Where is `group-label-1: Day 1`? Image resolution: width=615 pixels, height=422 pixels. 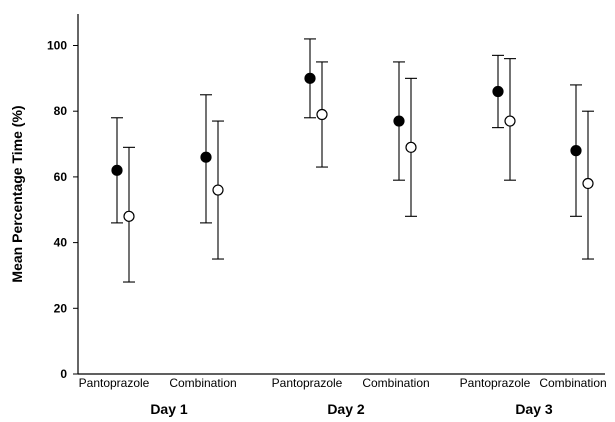
group-label-1: Day 1 is located at coordinates (169, 409).